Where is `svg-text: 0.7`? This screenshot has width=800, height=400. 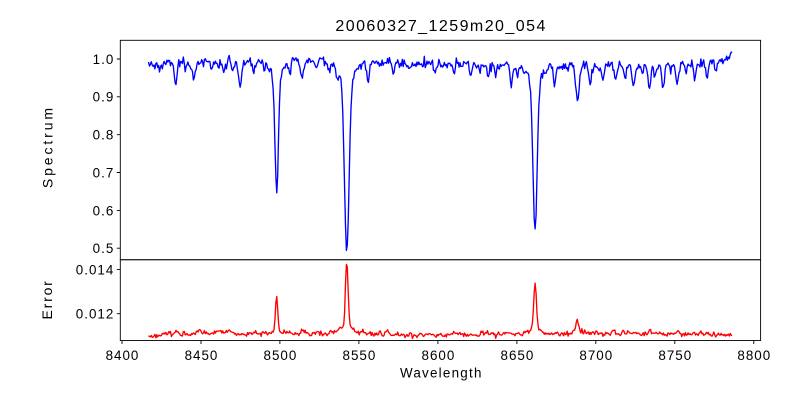
svg-text: 0.7 is located at coordinates (104, 172).